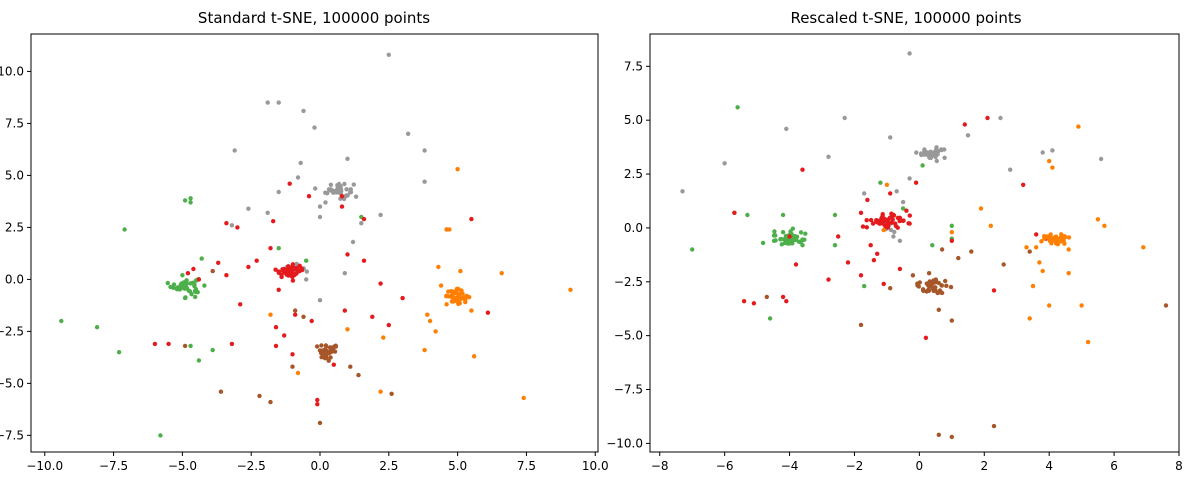 This screenshot has height=494, width=1189. What do you see at coordinates (628, 254) in the screenshot?
I see `y-axis: −10.0 −7.5 −5.0 −2.5 0.0 2.5 5.0 7.5` at bounding box center [628, 254].